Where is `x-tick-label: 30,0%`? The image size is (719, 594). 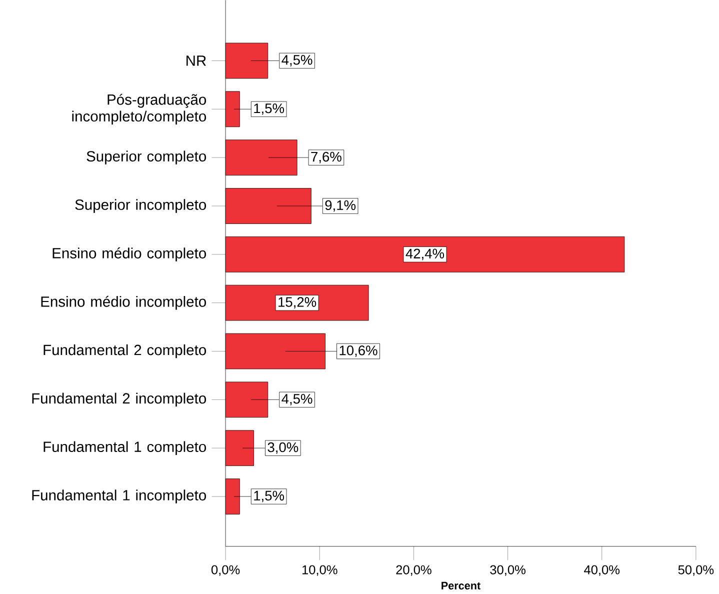 x-tick-label: 30,0% is located at coordinates (508, 570).